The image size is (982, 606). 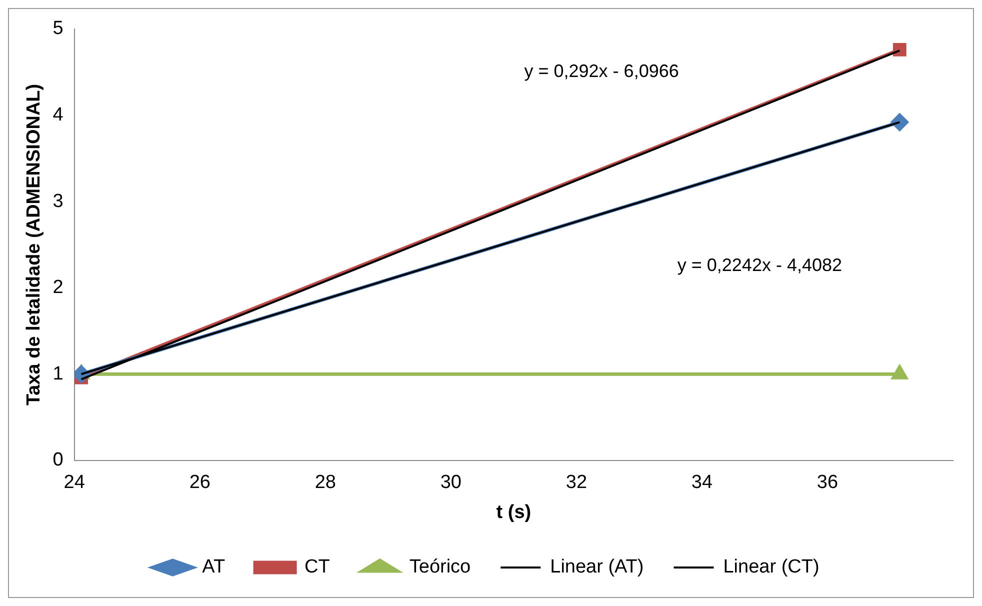 What do you see at coordinates (759, 265) in the screenshot?
I see `annotation: y = 0,2242x - 4,4082` at bounding box center [759, 265].